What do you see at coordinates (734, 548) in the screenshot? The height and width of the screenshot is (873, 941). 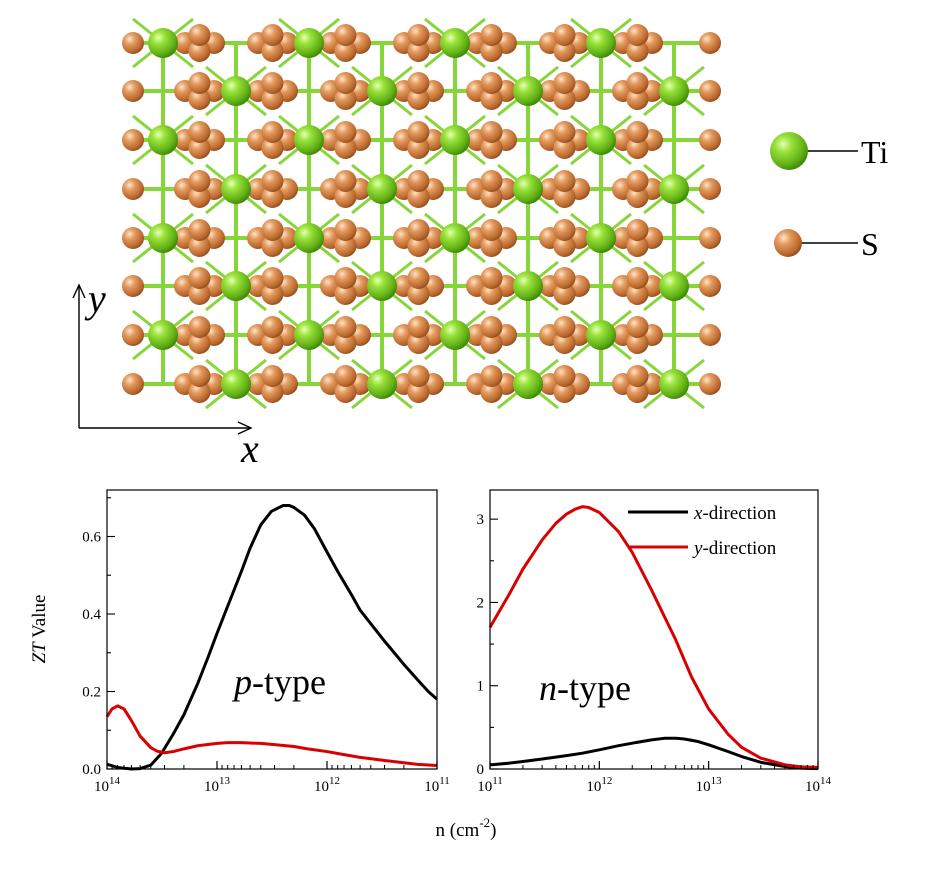 I see `legend-label-y: y-direction` at bounding box center [734, 548].